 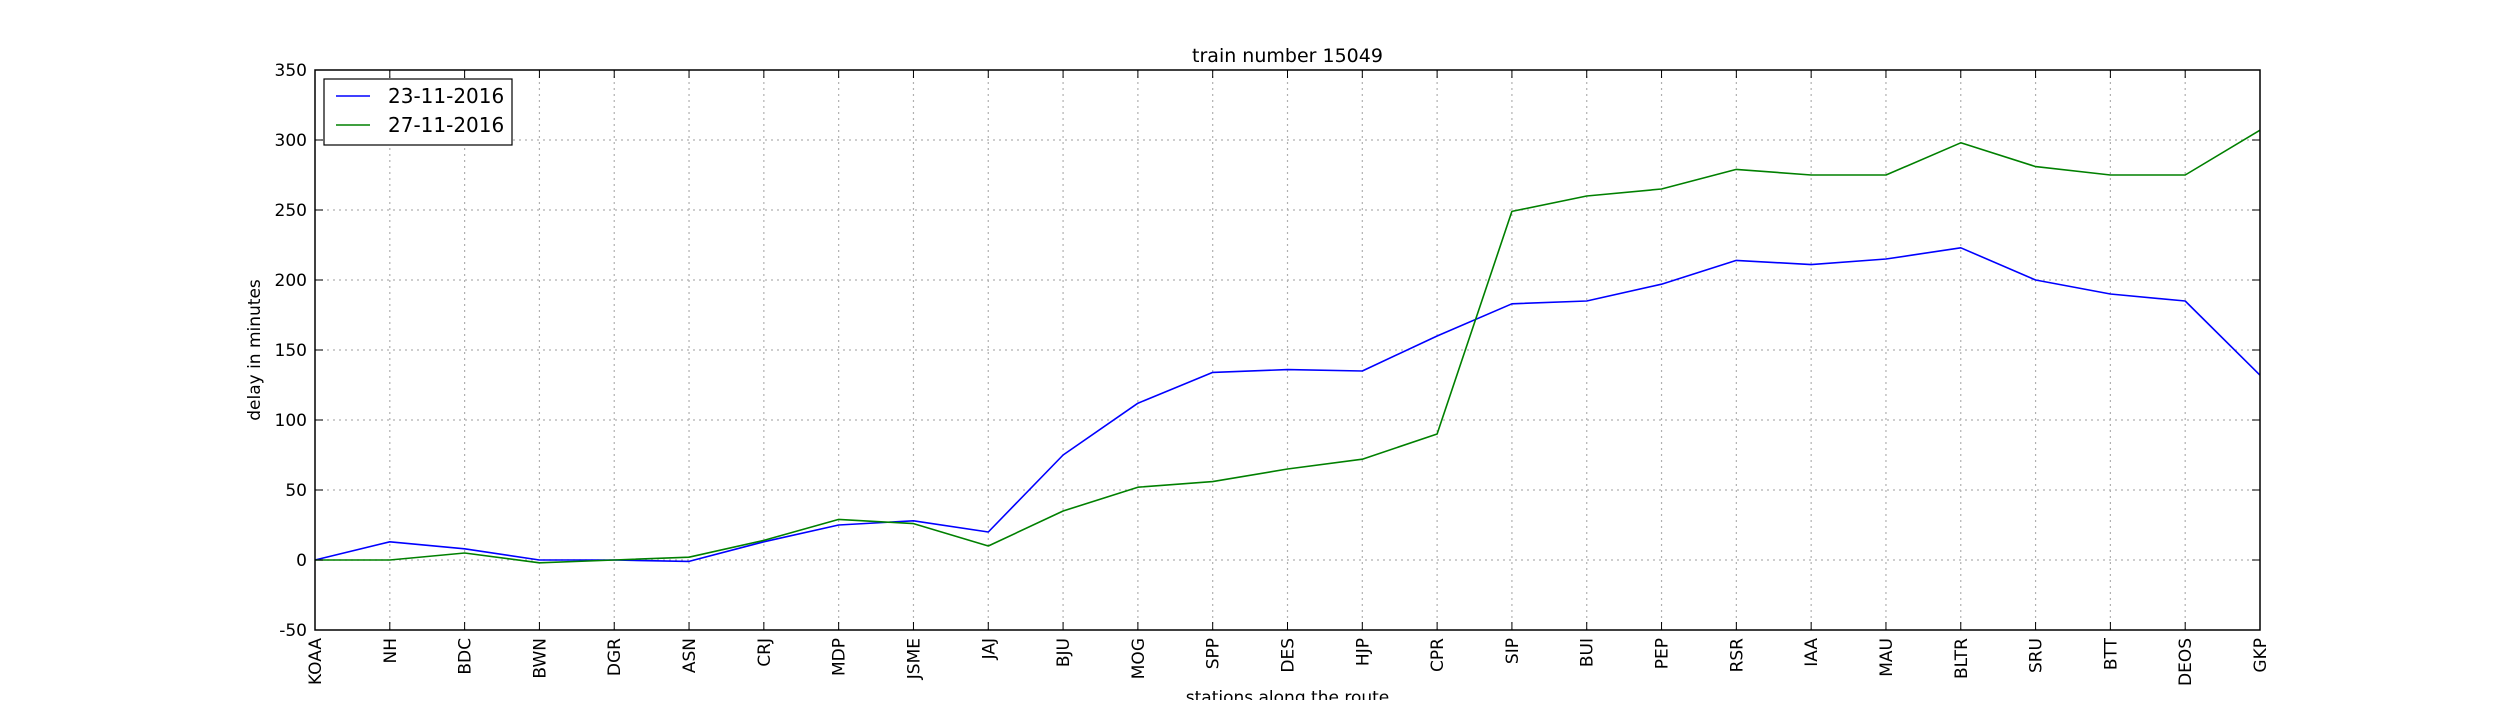 What do you see at coordinates (1513, 651) in the screenshot?
I see `x-tick-label: SIP` at bounding box center [1513, 651].